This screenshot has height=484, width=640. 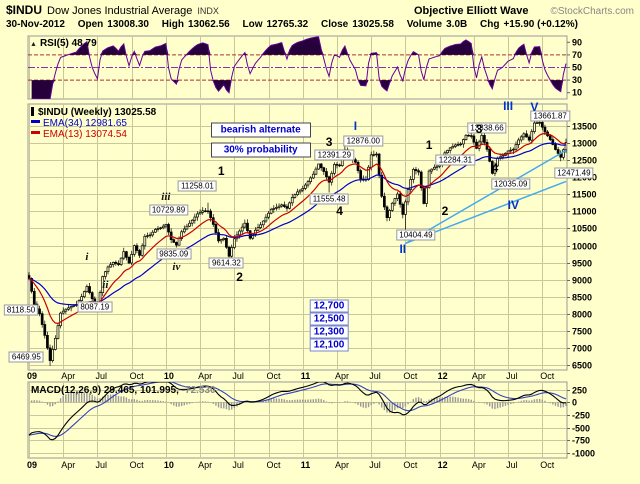 I want to click on svg-text: 11500, so click(x=584, y=195).